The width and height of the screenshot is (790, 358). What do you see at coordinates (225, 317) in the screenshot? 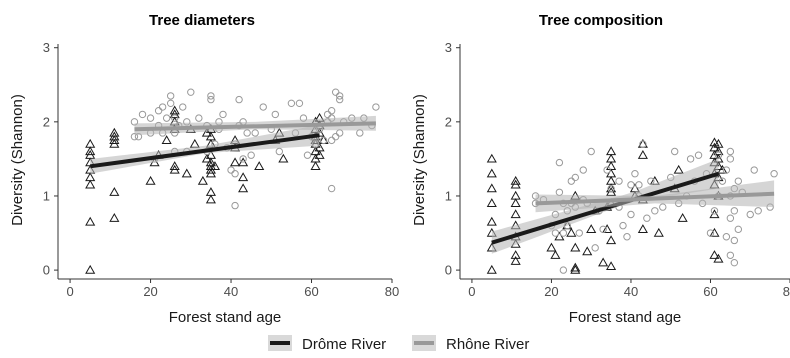
I see `x-axis-label: Forest stand age` at bounding box center [225, 317].